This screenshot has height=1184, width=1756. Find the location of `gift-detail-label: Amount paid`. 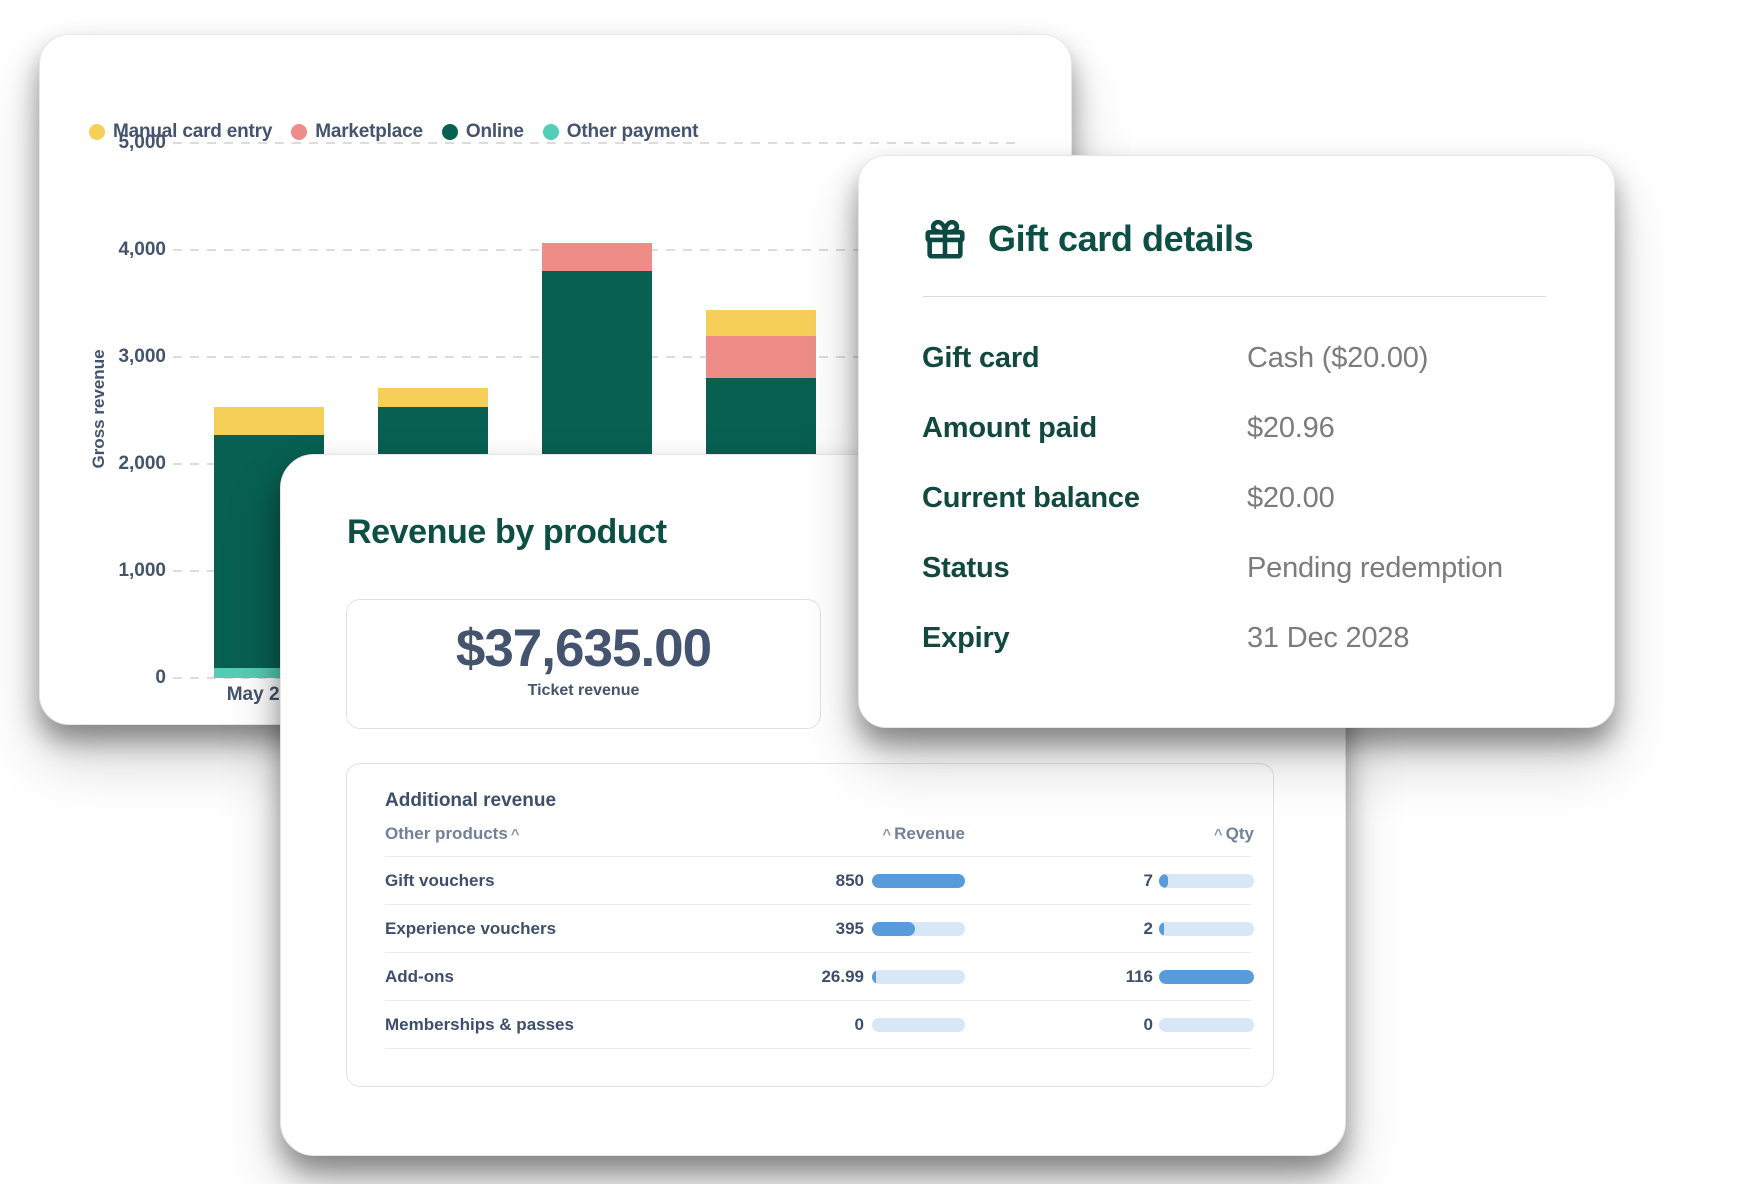

gift-detail-label: Amount paid is located at coordinates (1010, 427).